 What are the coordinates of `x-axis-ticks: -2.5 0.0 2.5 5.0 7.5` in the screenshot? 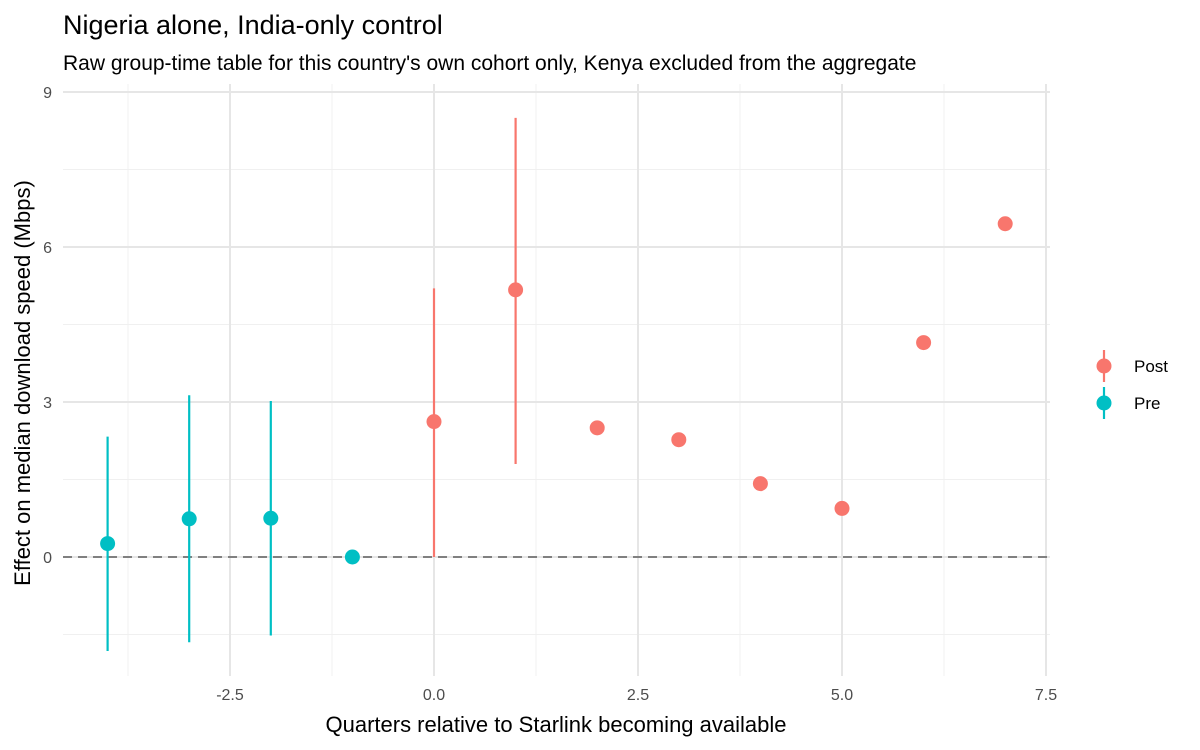 It's located at (636, 695).